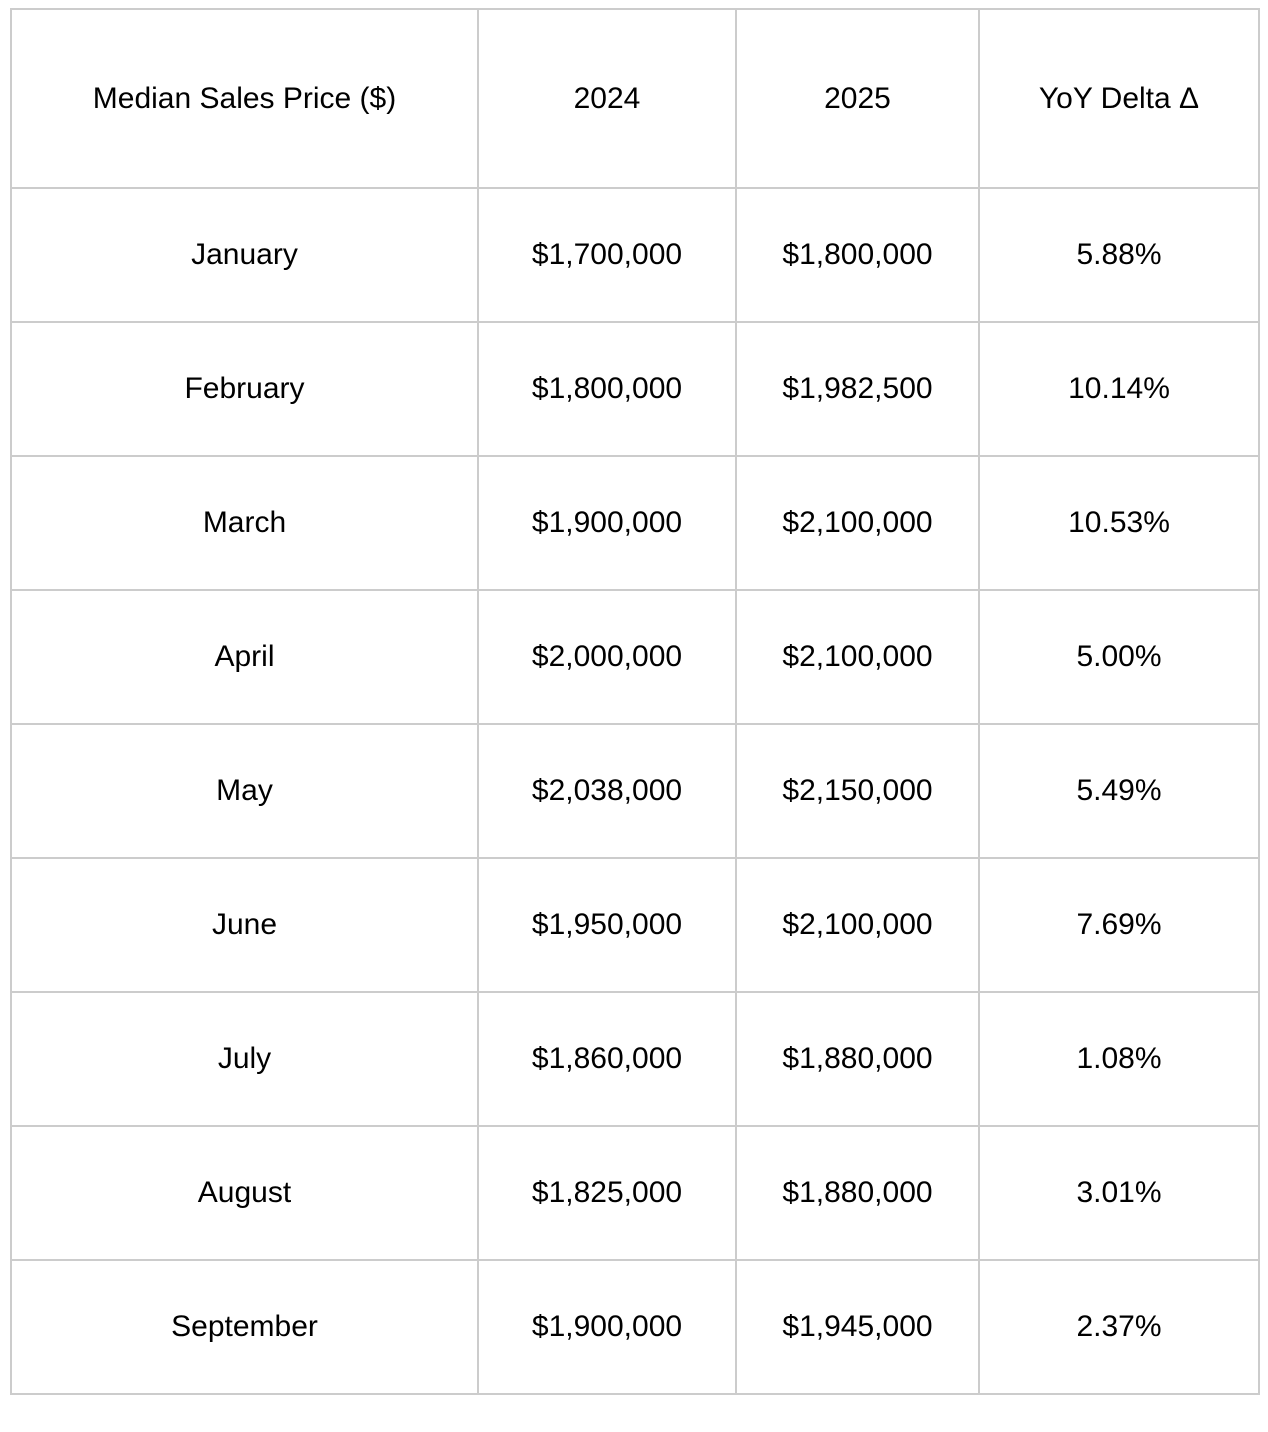 Image resolution: width=1268 pixels, height=1432 pixels. I want to click on month-cell: September, so click(244, 1327).